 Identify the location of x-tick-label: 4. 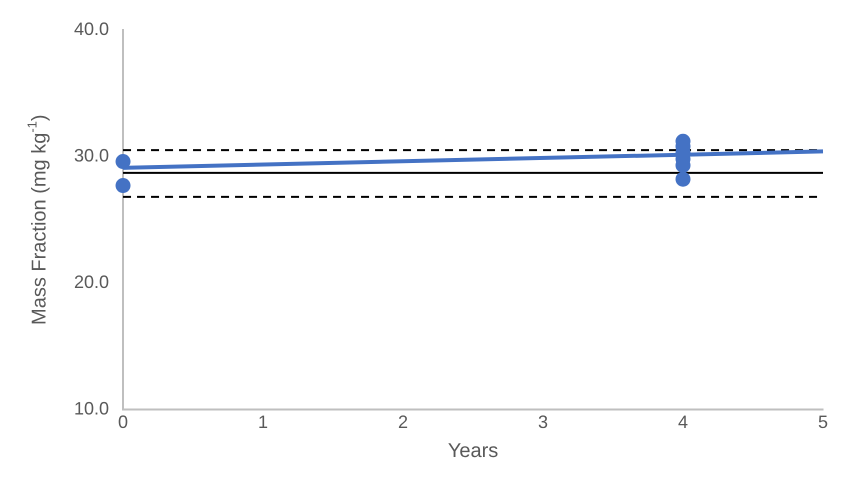
(683, 422).